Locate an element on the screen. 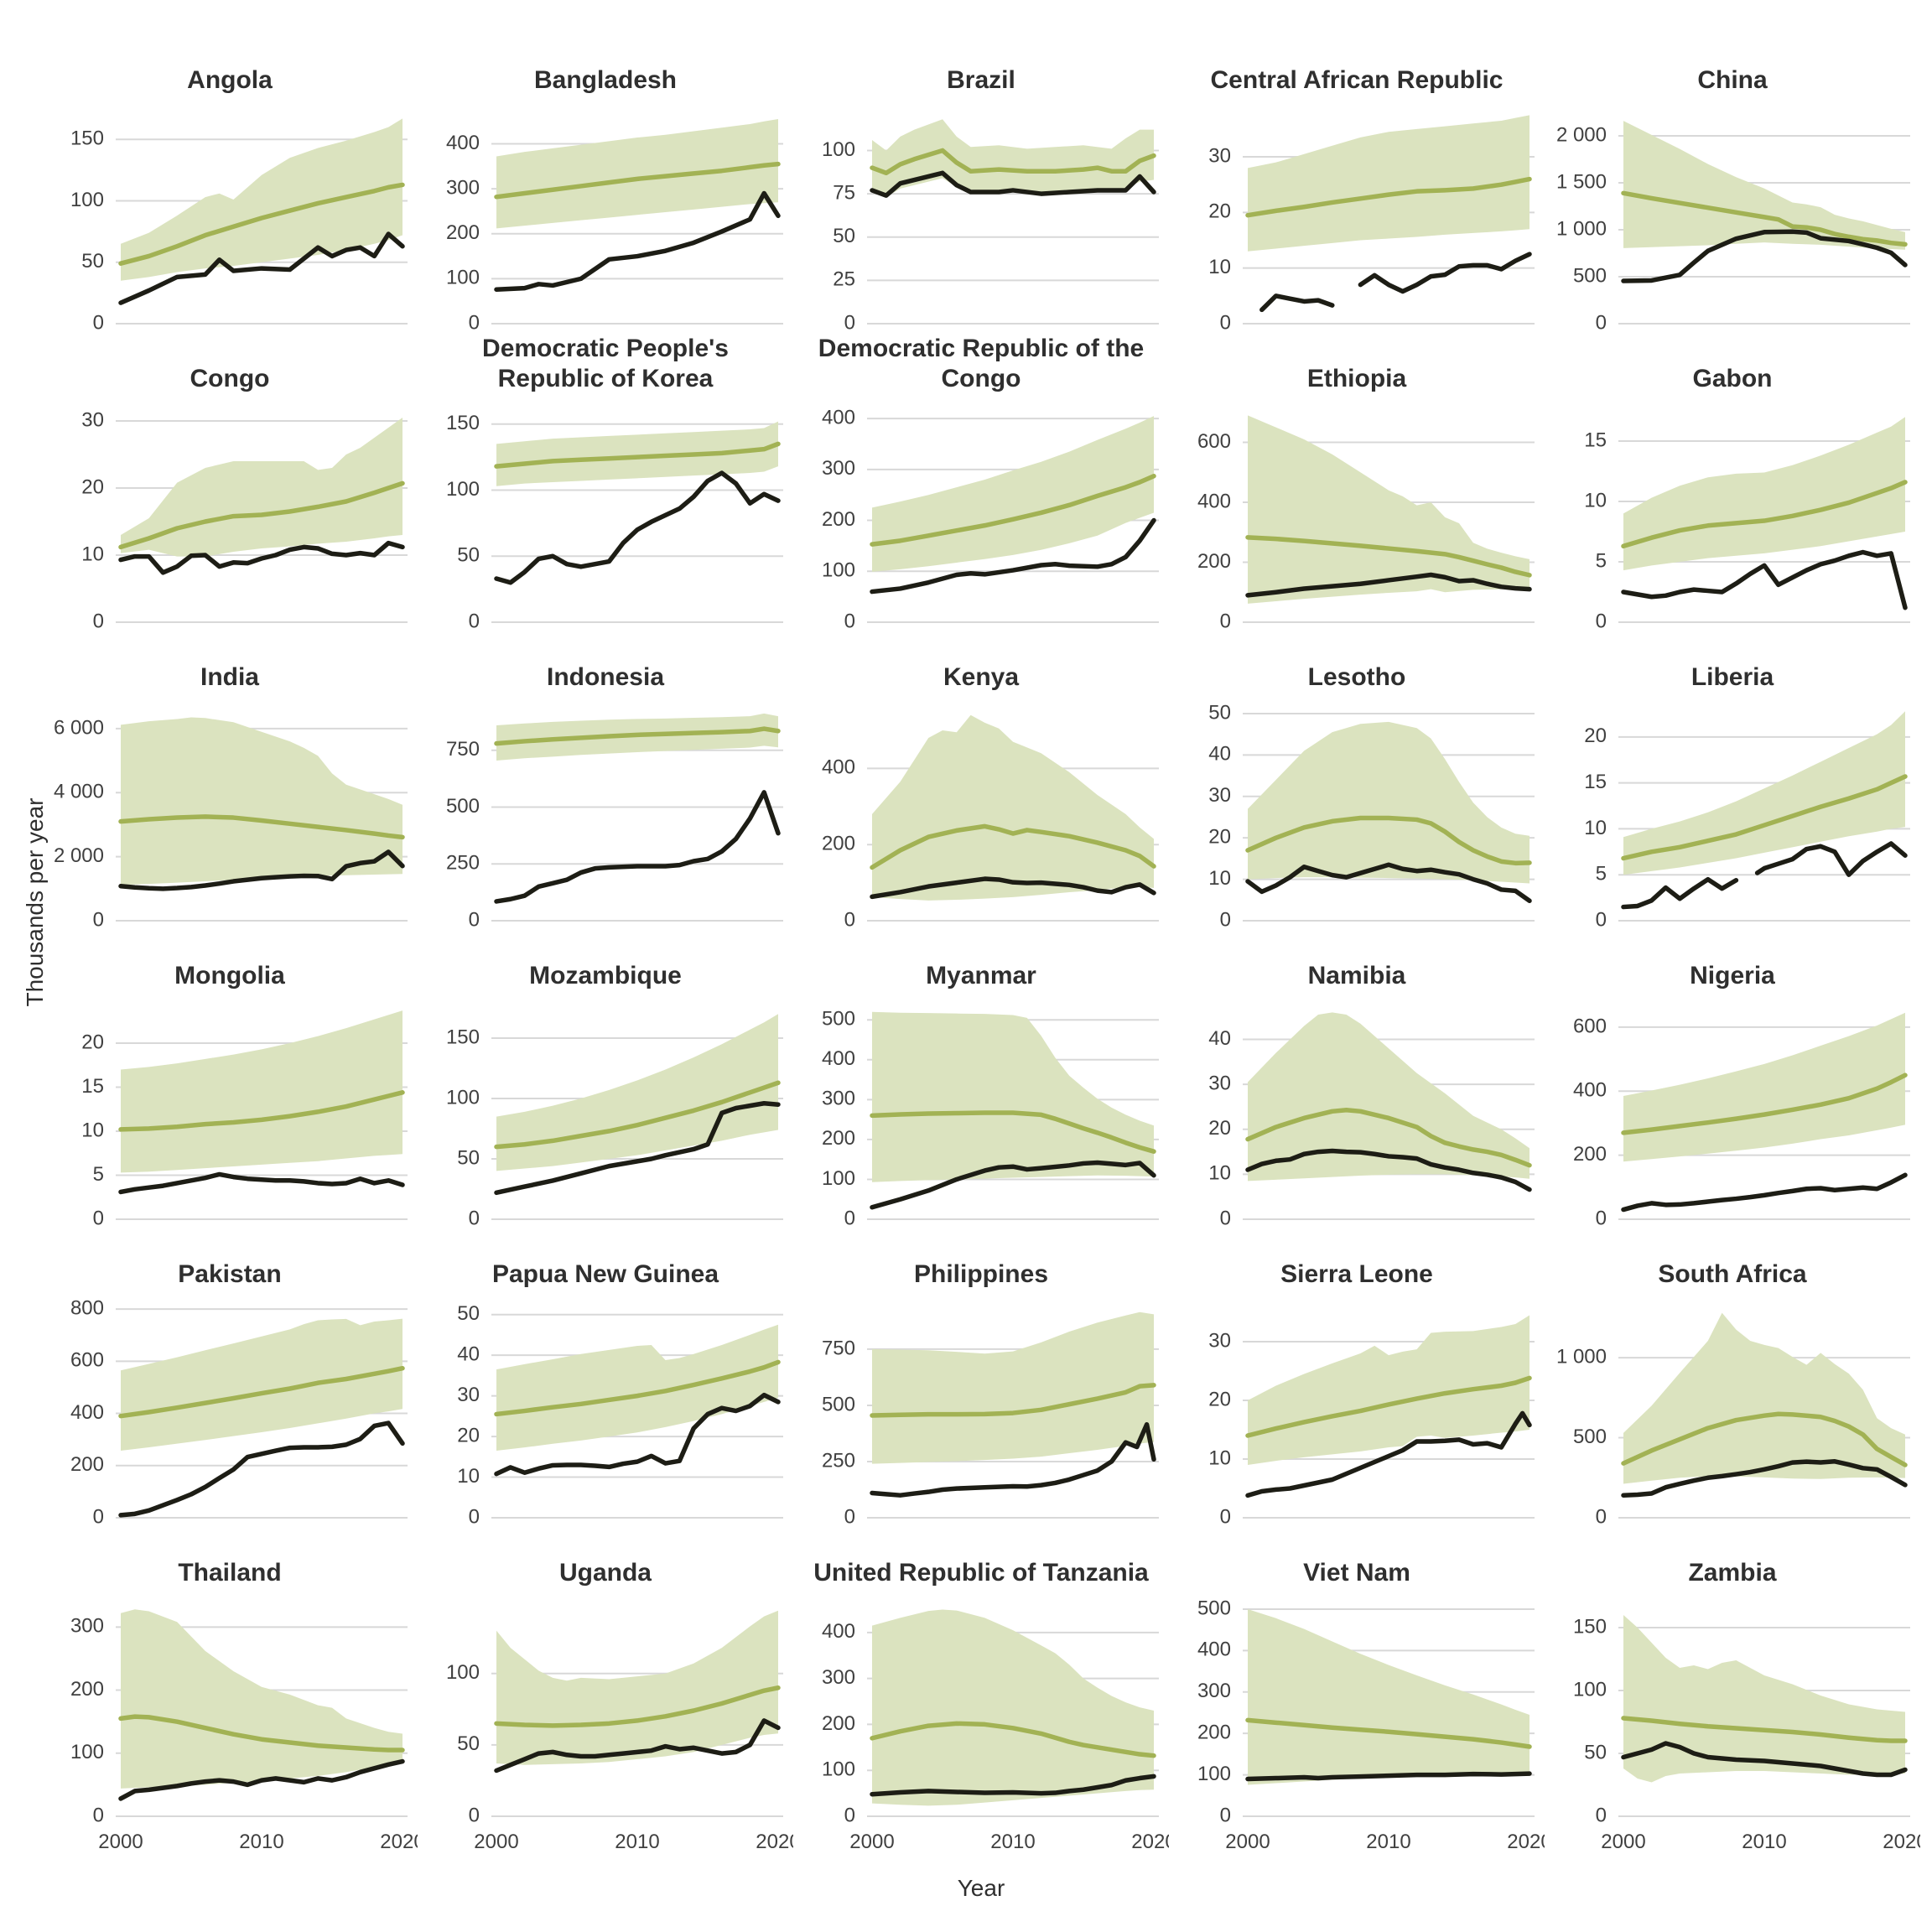  chart-china: 0 500 1 000 1 500 2 000 is located at coordinates (1733, 226).